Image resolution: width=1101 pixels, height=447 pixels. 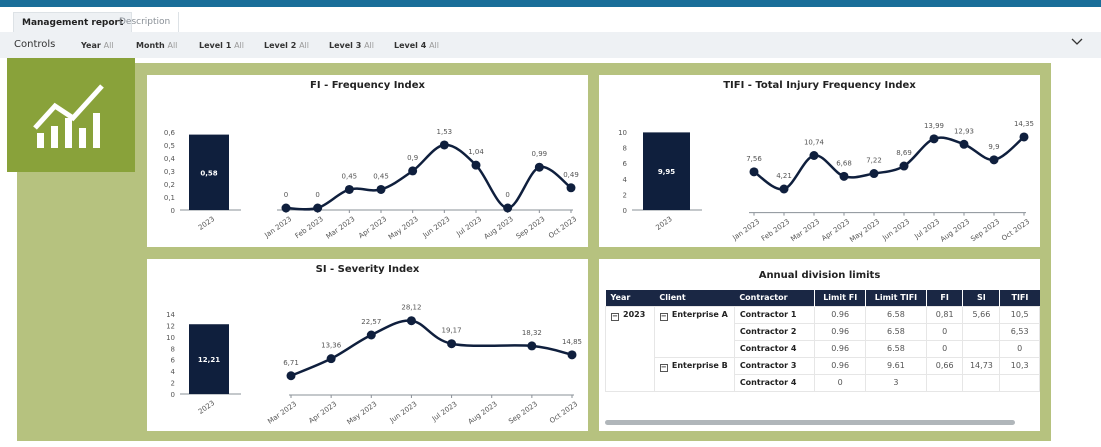 What do you see at coordinates (1019, 348) in the screenshot?
I see `tifi-cell: 0` at bounding box center [1019, 348].